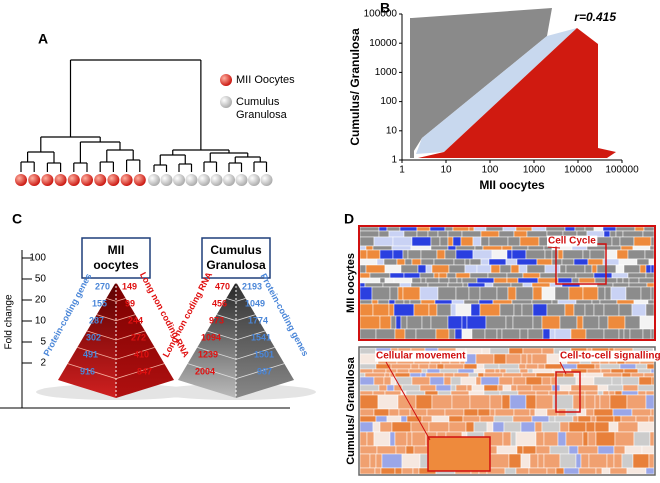 The height and width of the screenshot is (483, 660). I want to click on sample-ball, so click(229, 180).